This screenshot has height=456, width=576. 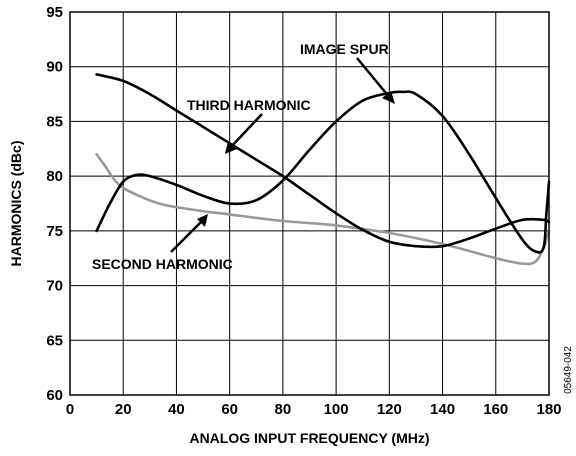 What do you see at coordinates (54, 121) in the screenshot?
I see `y-tick-label: 85` at bounding box center [54, 121].